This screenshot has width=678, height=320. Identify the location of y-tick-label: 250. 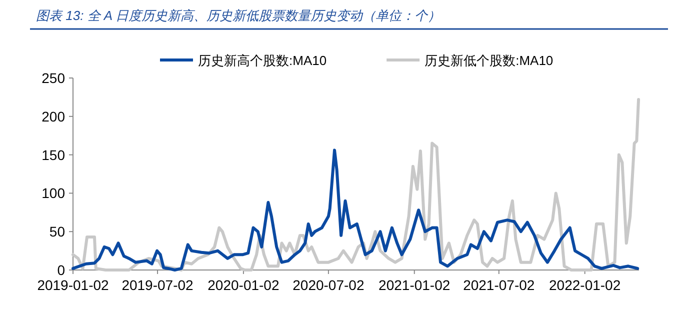
(54, 78).